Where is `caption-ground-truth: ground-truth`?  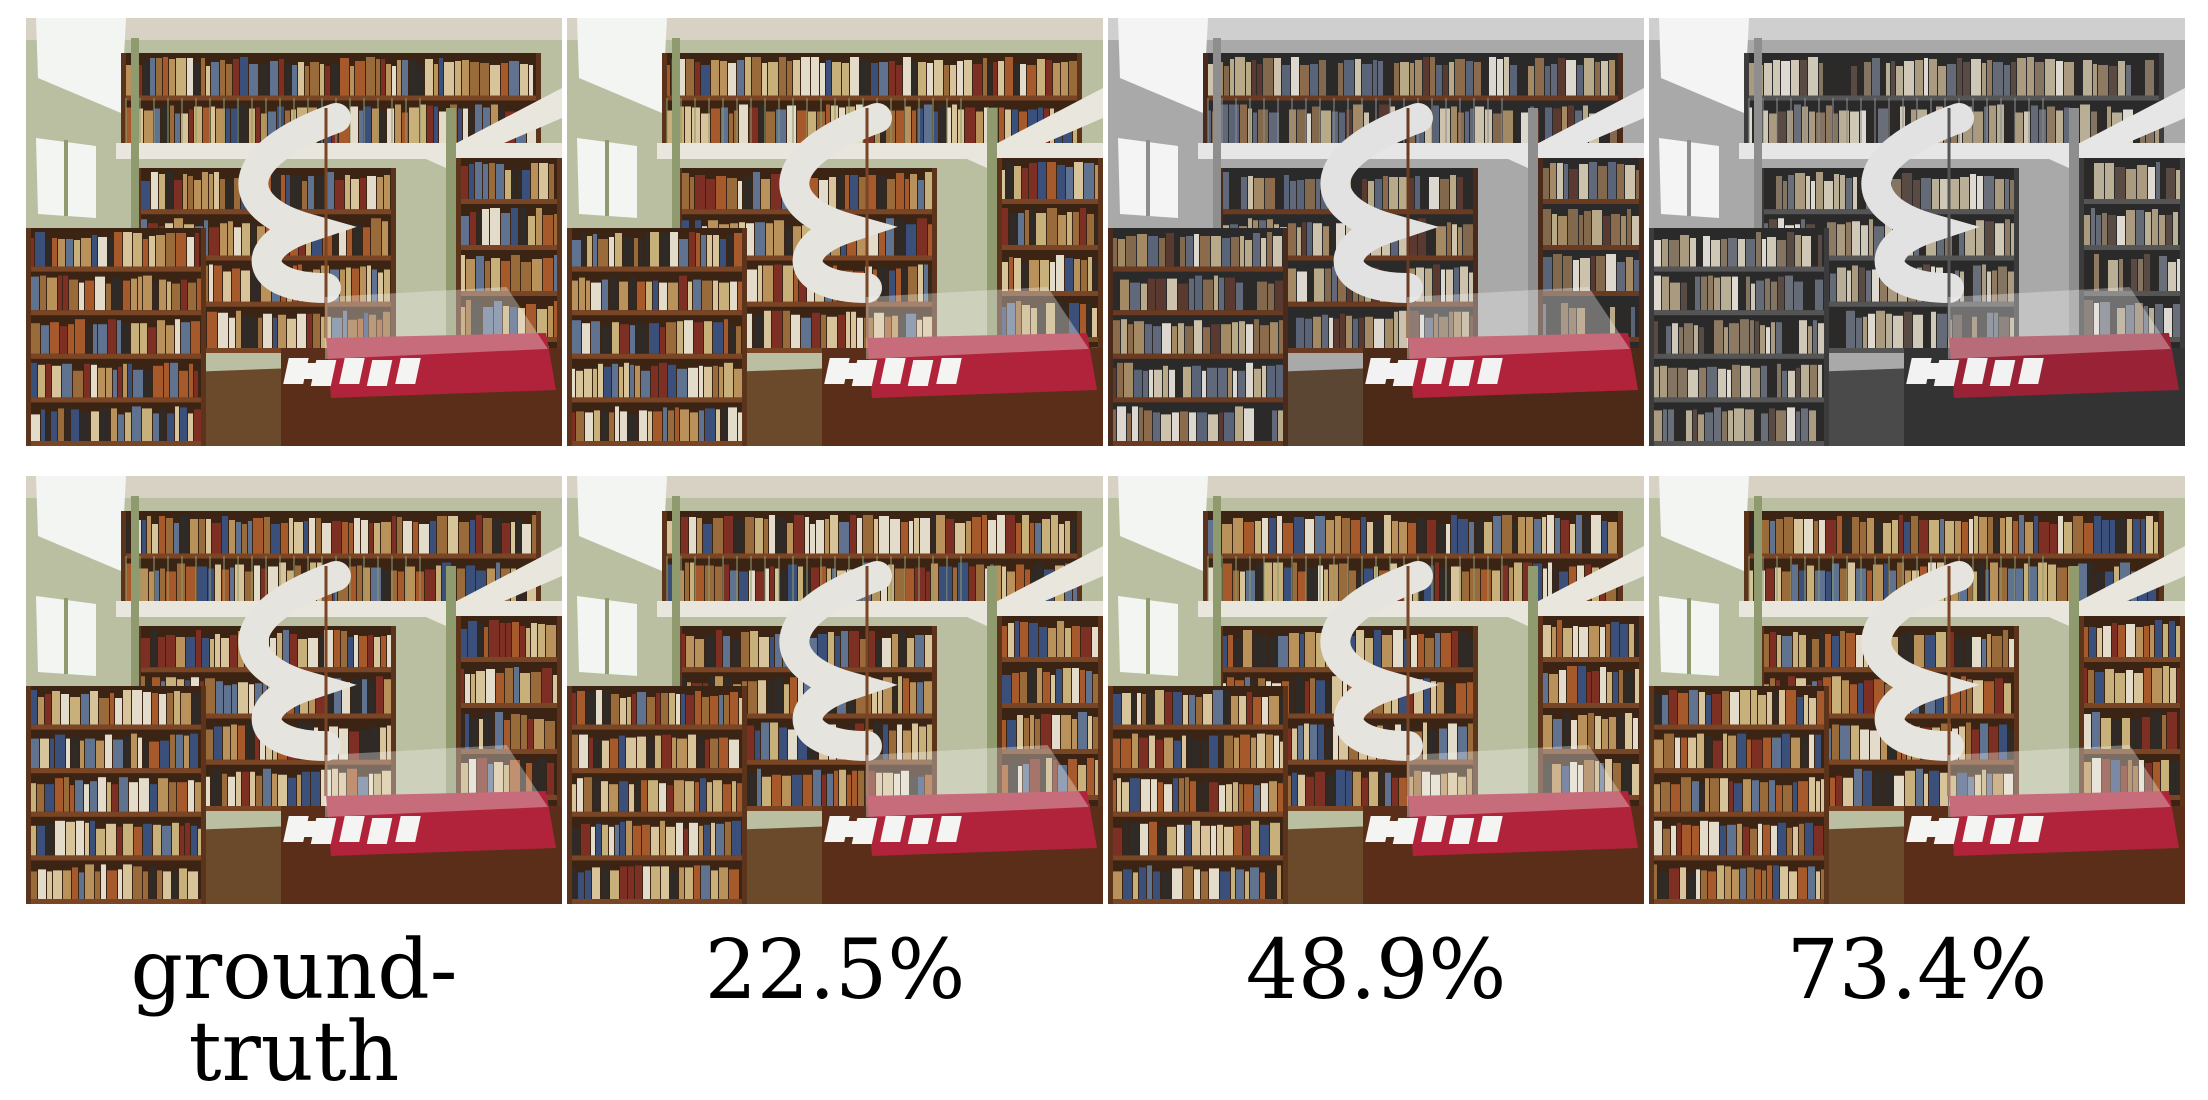
caption-ground-truth: ground-truth is located at coordinates (294, 1011).